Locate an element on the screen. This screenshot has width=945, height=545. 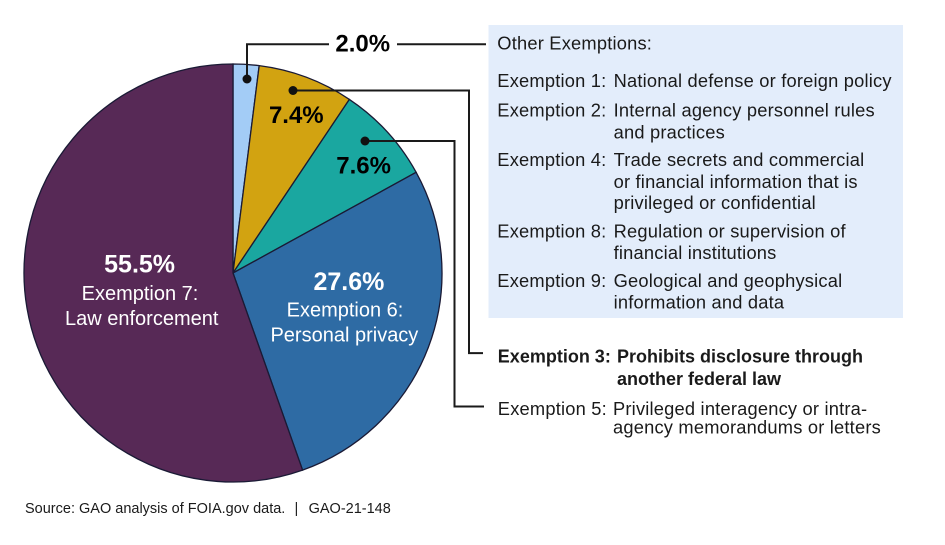
svg-text: Law enforcement is located at coordinates (142, 319).